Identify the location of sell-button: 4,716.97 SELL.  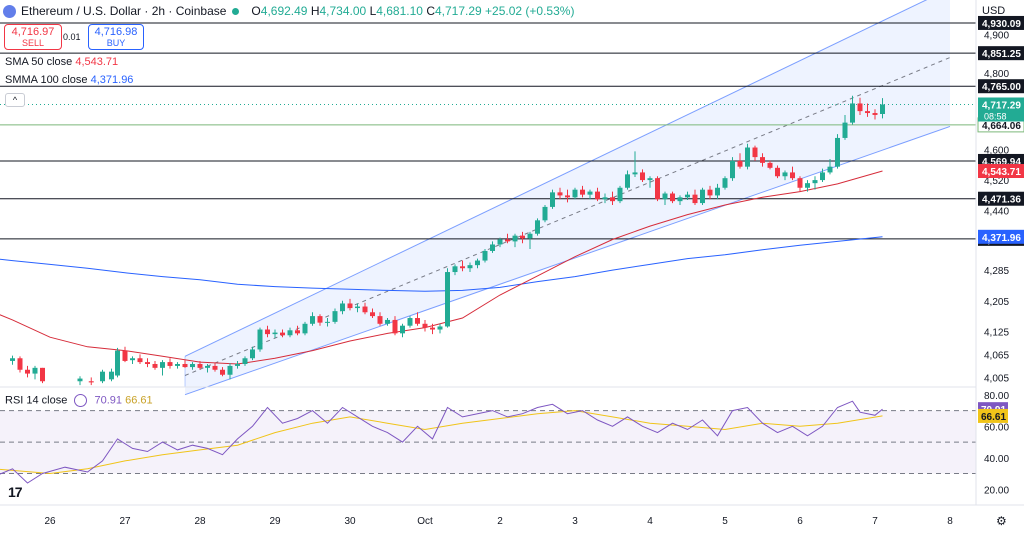
(33, 37).